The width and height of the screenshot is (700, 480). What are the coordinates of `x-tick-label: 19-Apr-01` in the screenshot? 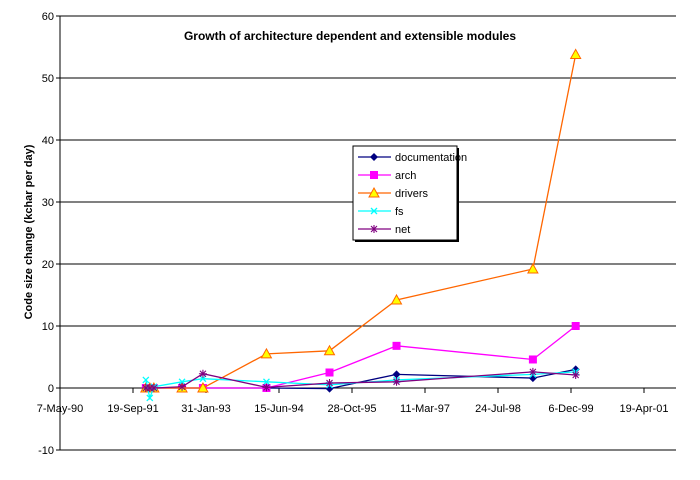 It's located at (644, 409).